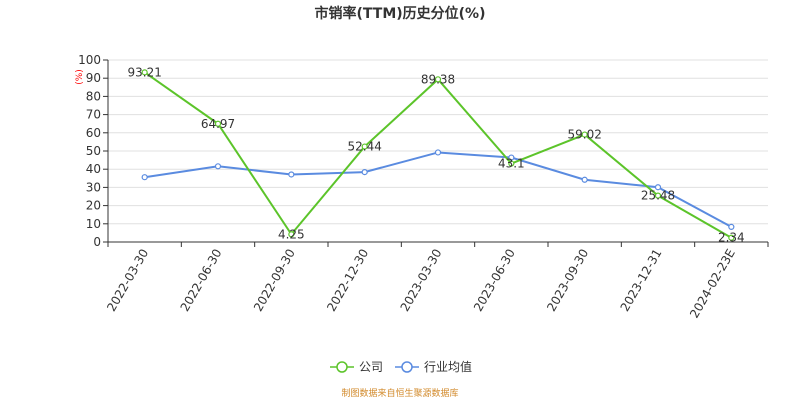 The height and width of the screenshot is (400, 800). Describe the element at coordinates (93, 78) in the screenshot. I see `y-tick-label: 90` at that location.